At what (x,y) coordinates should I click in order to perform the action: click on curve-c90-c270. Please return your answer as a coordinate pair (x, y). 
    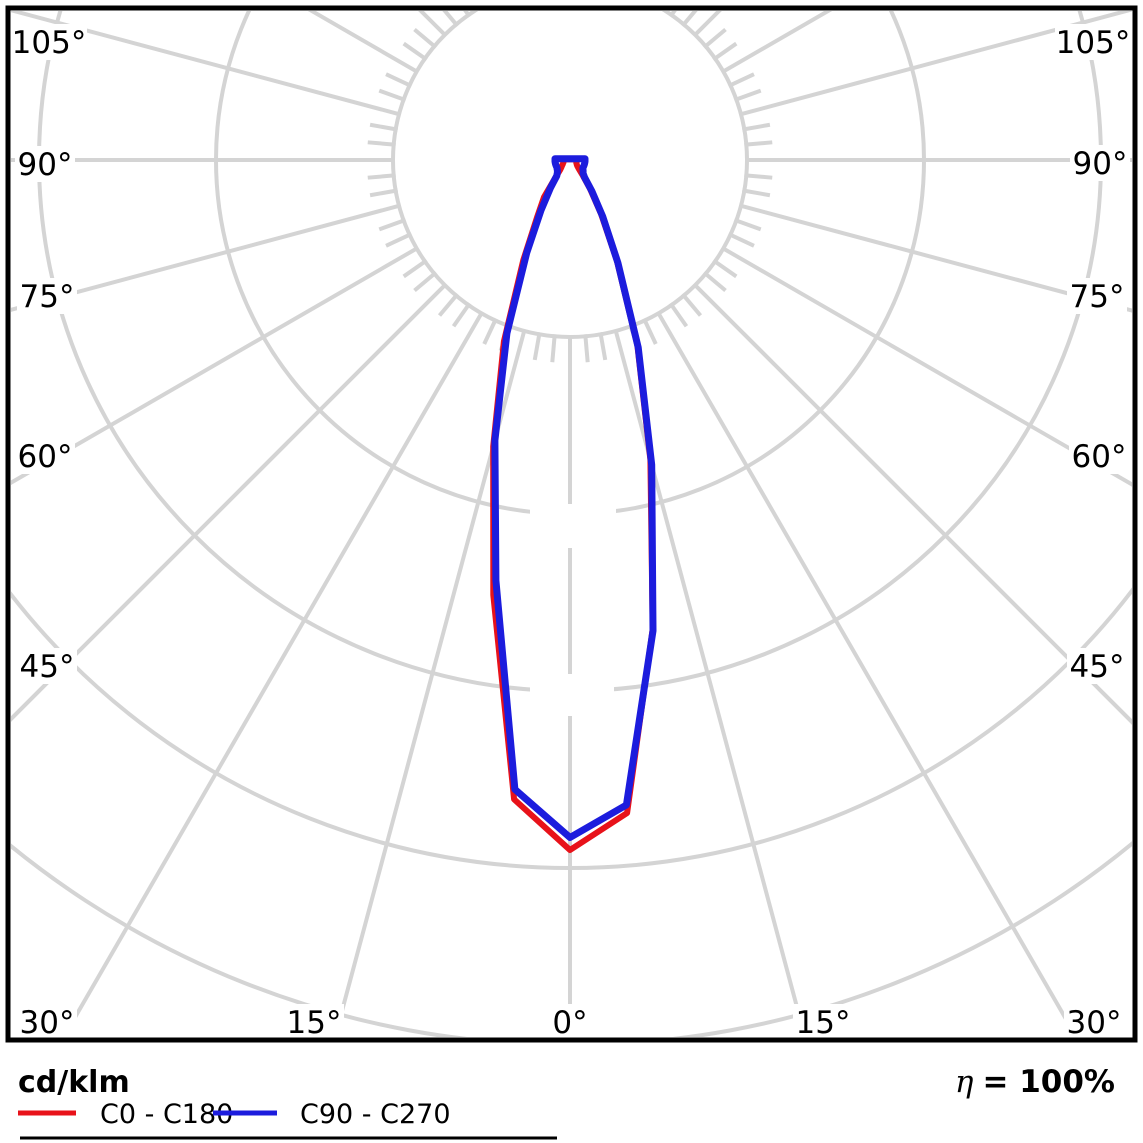
    Looking at the image, I should click on (574, 498).